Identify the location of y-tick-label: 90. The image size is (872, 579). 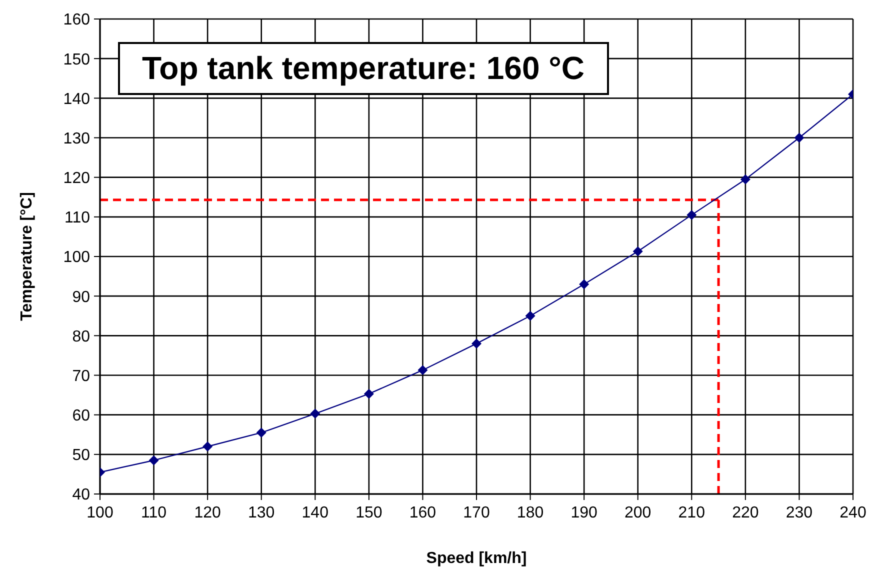
(81, 297).